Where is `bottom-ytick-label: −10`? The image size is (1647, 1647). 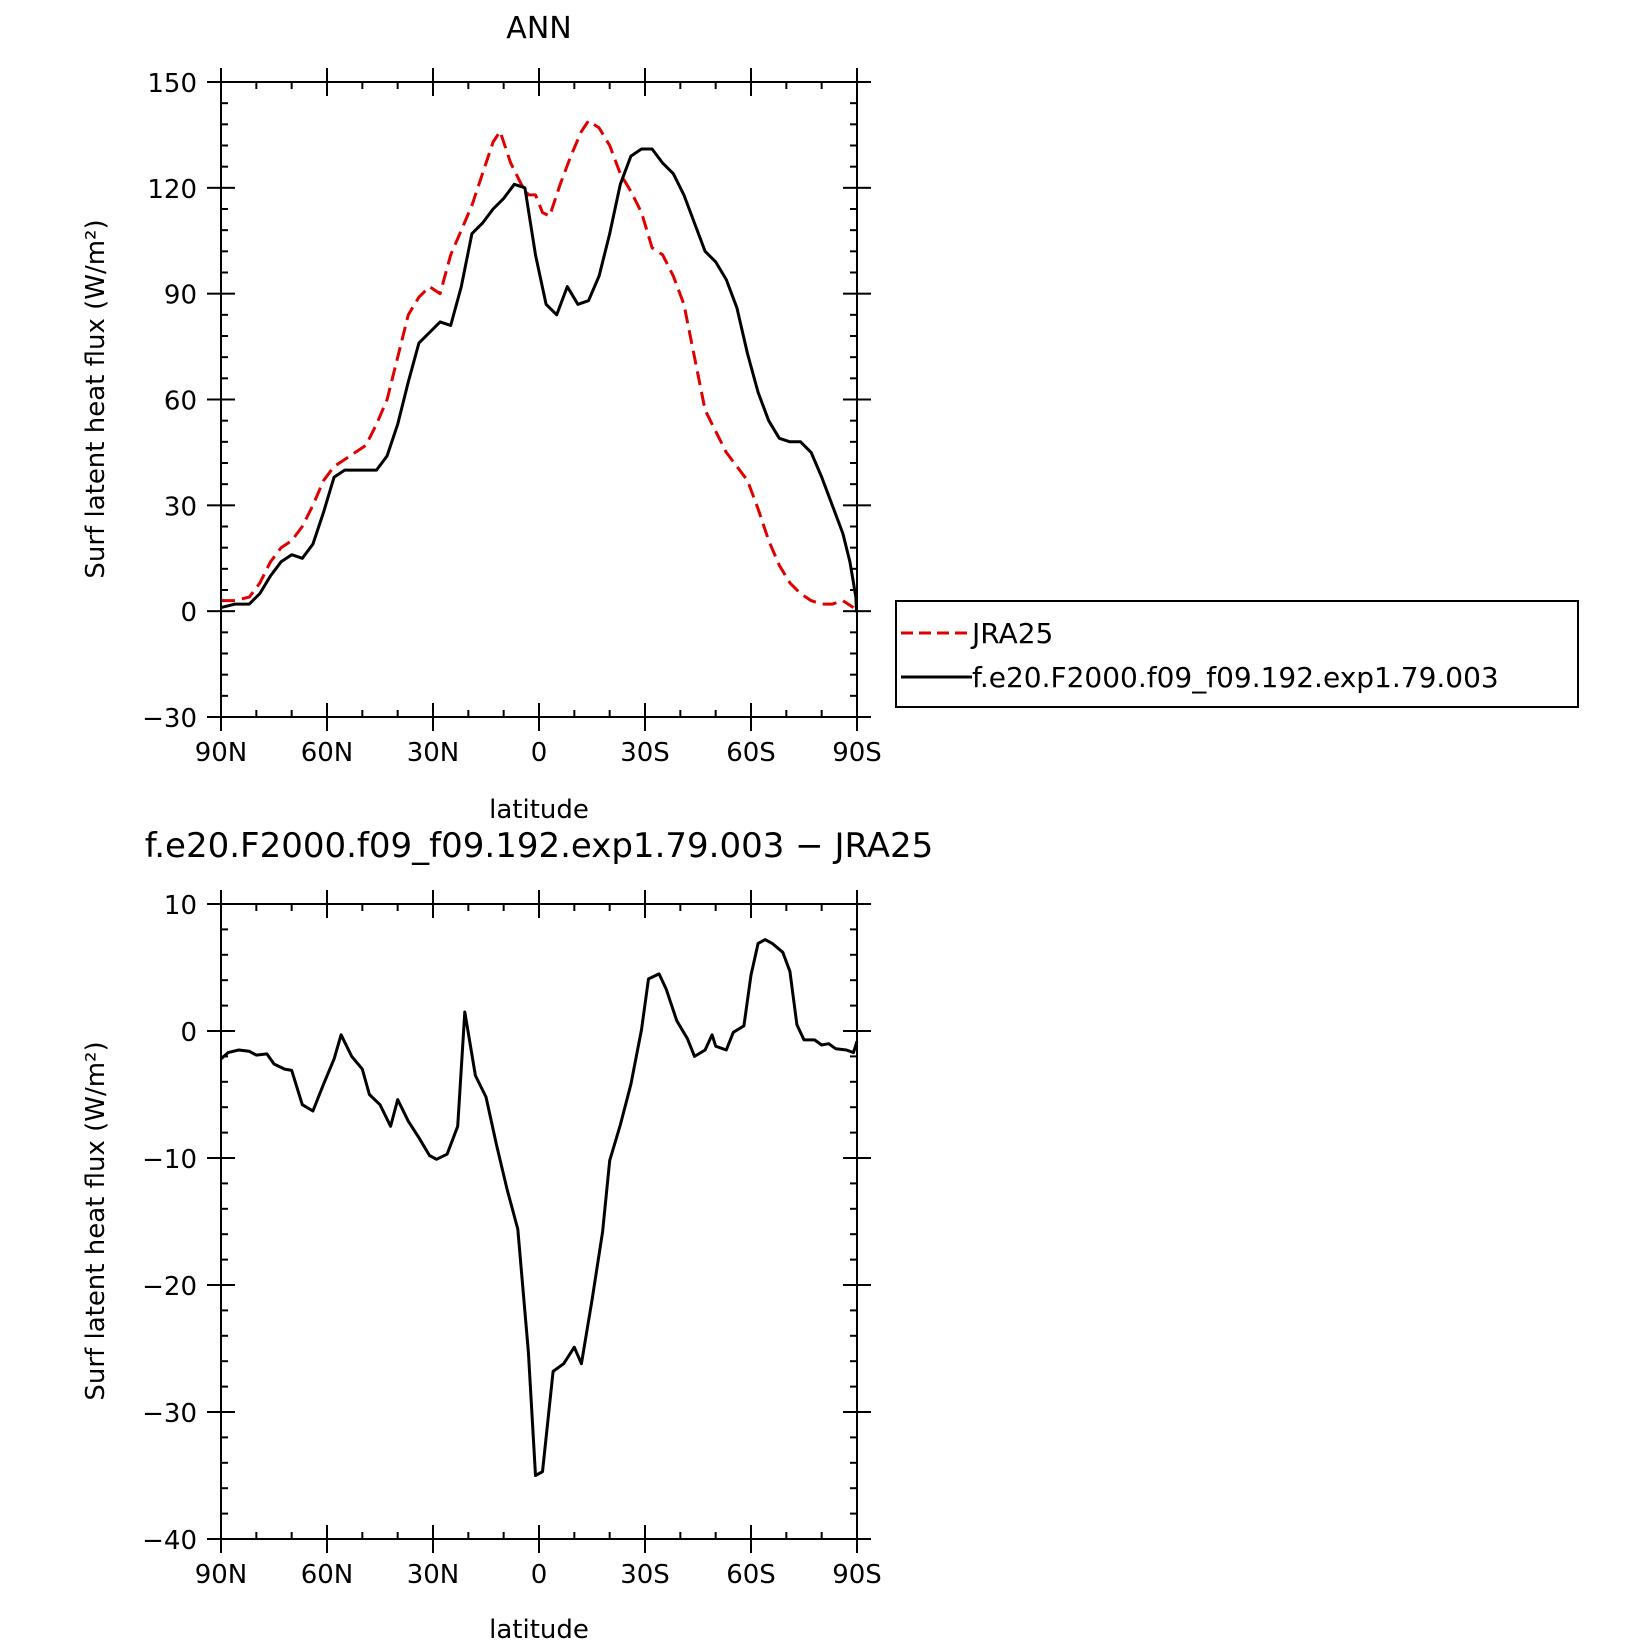 bottom-ytick-label: −10 is located at coordinates (169, 1160).